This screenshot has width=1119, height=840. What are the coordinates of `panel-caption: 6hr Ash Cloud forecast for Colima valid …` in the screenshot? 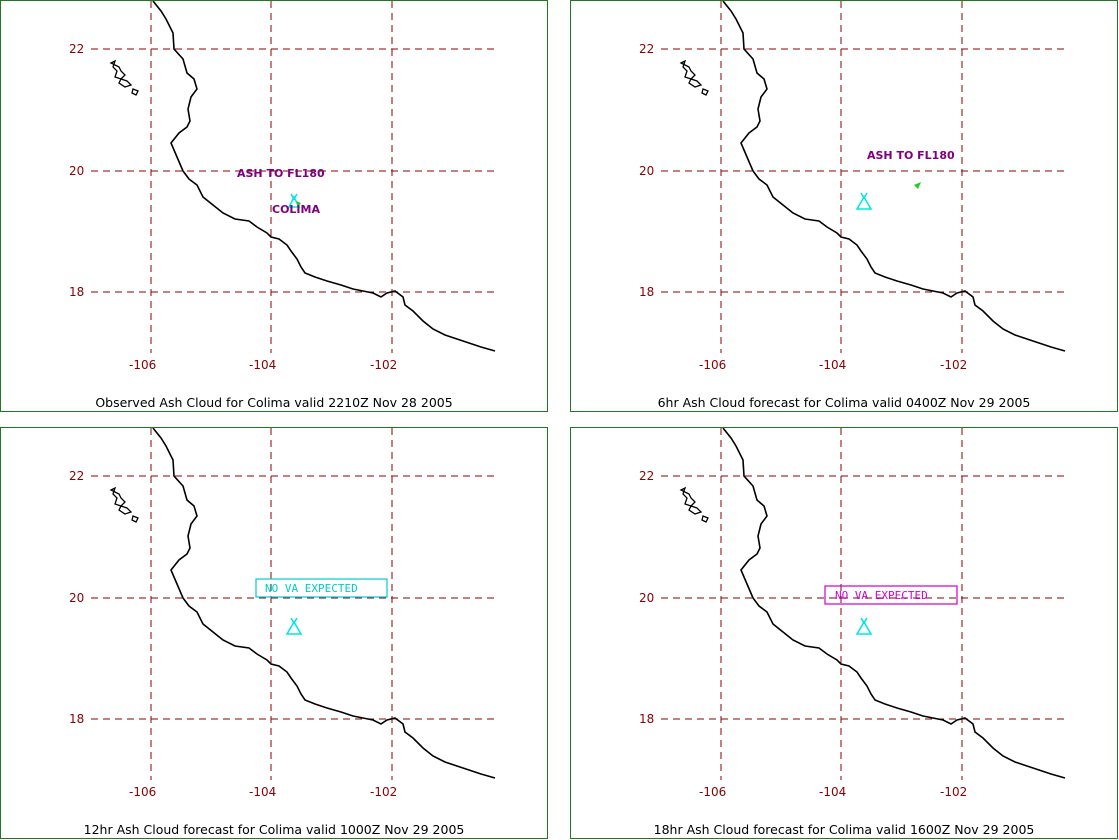 It's located at (844, 402).